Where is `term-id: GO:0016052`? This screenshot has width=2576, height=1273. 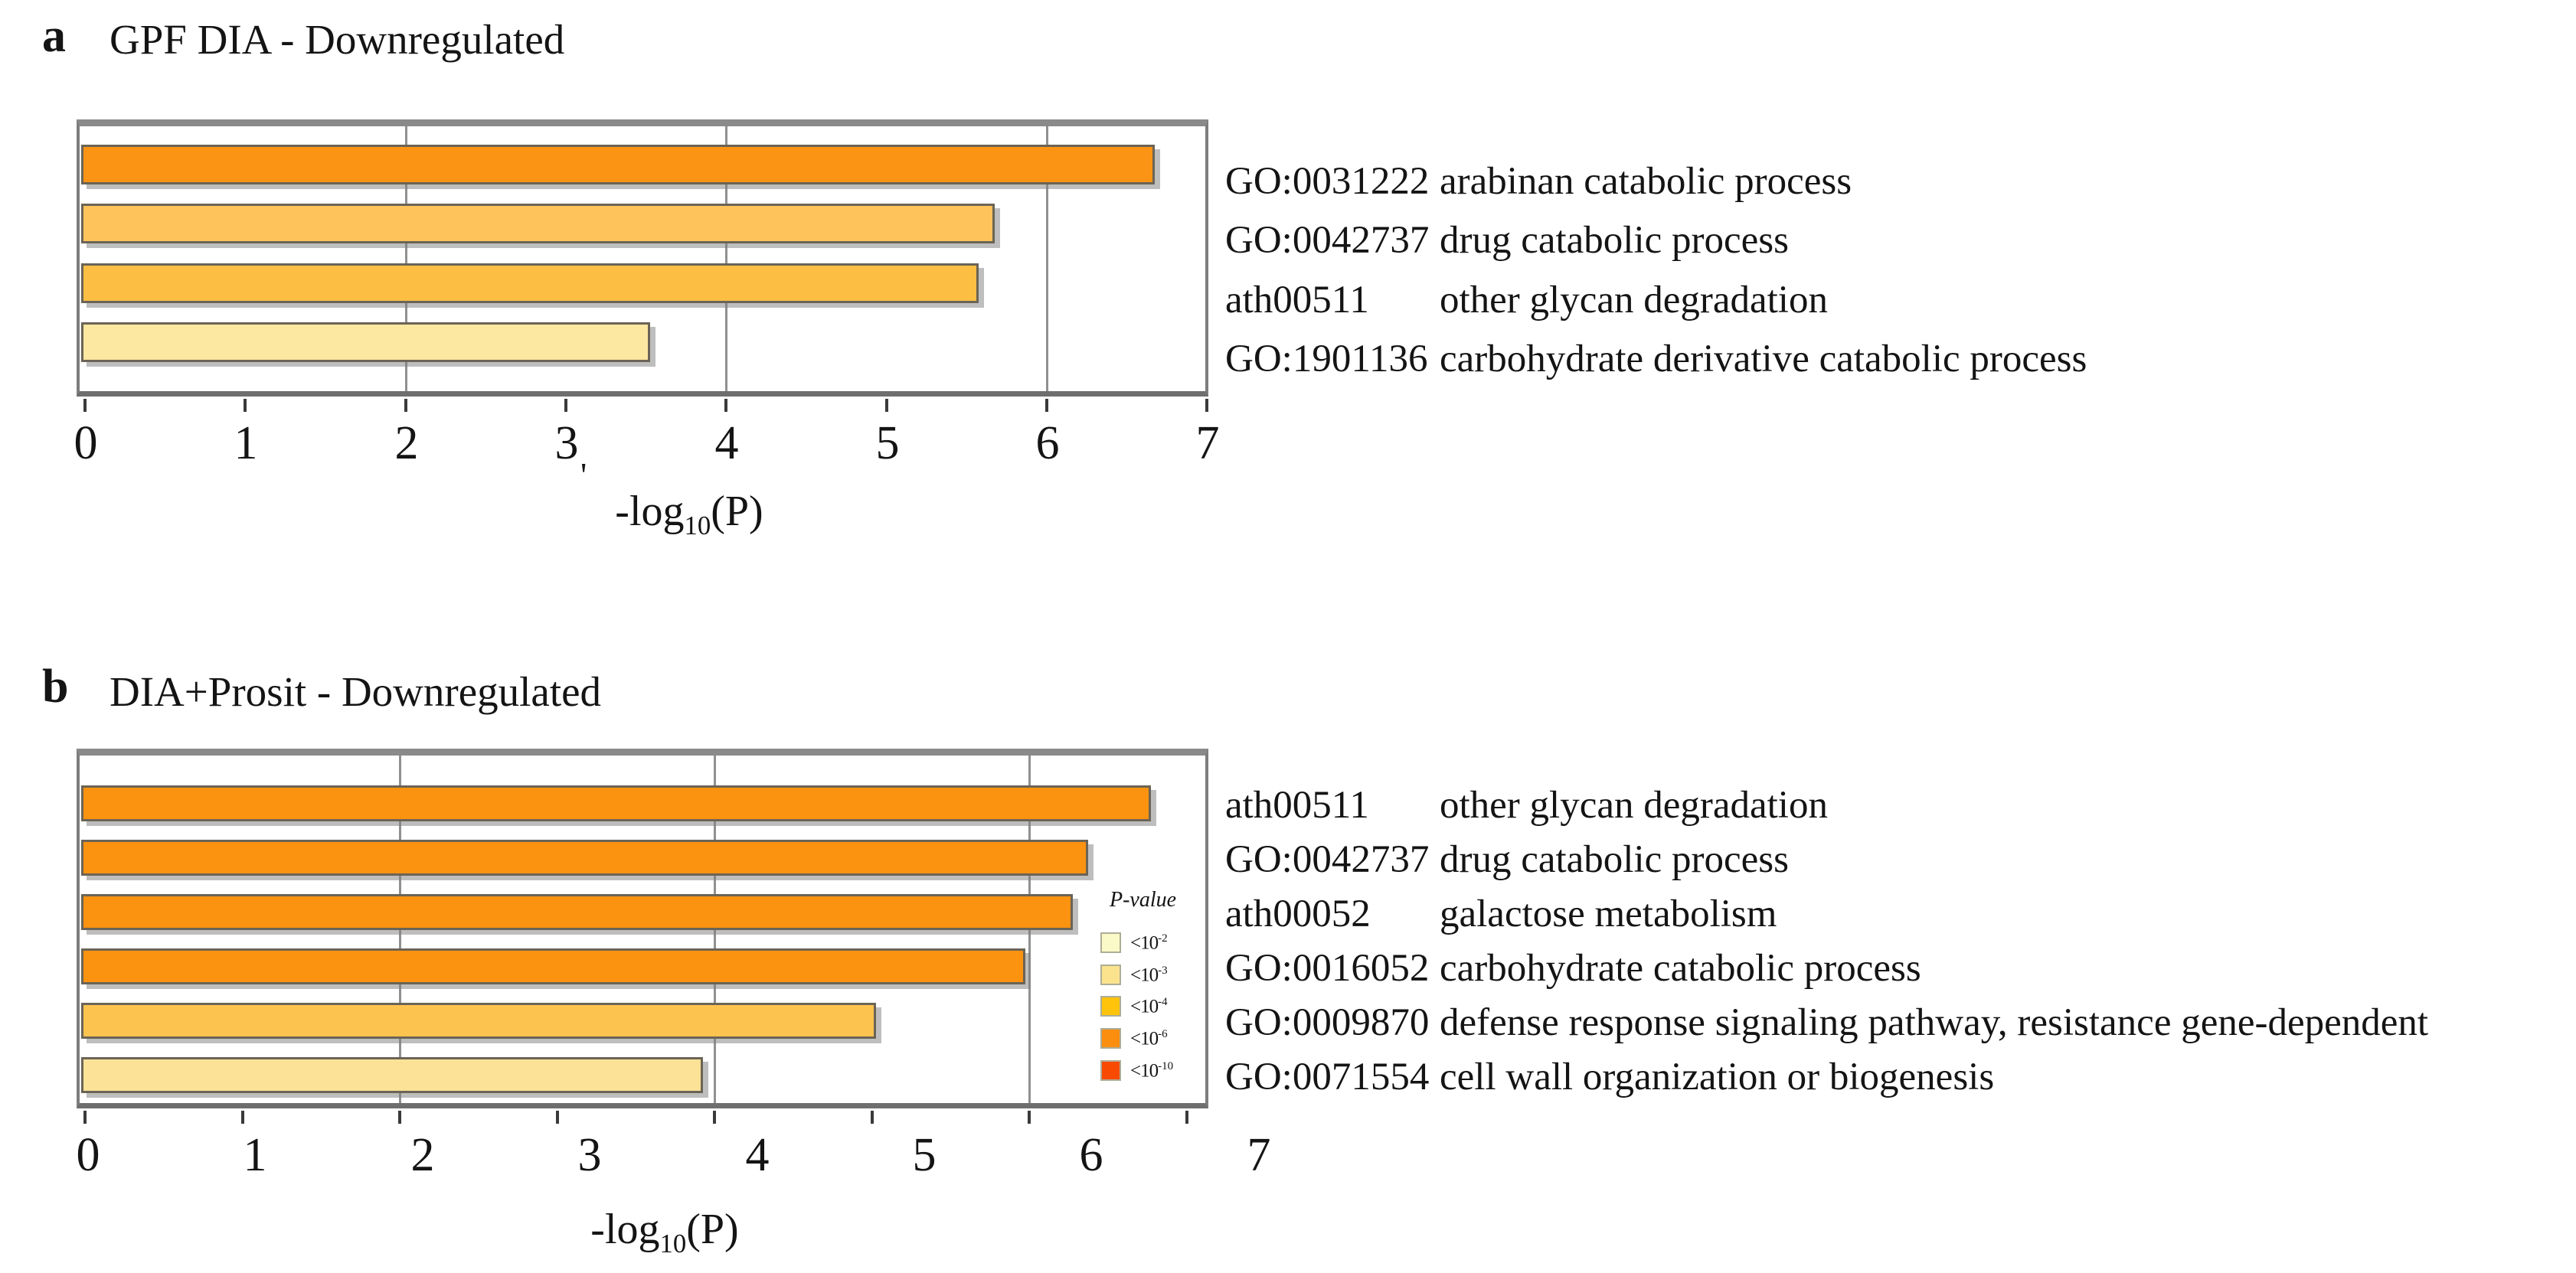 term-id: GO:0016052 is located at coordinates (1327, 968).